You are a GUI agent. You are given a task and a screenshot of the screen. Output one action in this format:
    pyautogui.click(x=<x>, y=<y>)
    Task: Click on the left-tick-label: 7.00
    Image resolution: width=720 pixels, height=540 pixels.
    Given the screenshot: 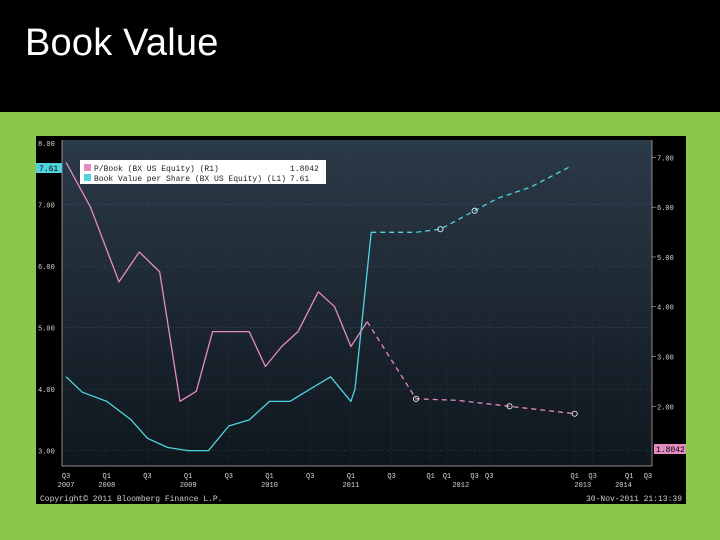 What is the action you would take?
    pyautogui.click(x=46, y=207)
    